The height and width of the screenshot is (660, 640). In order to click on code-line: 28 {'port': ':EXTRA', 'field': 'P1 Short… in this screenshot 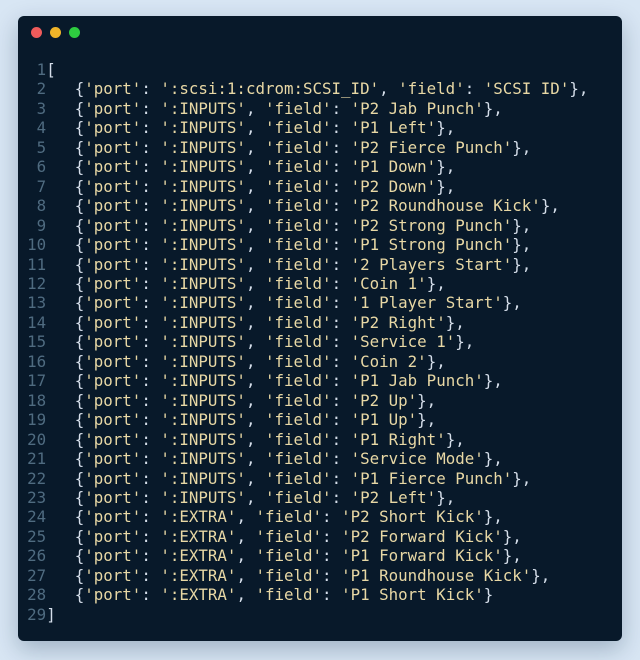, I will do `click(322, 594)`.